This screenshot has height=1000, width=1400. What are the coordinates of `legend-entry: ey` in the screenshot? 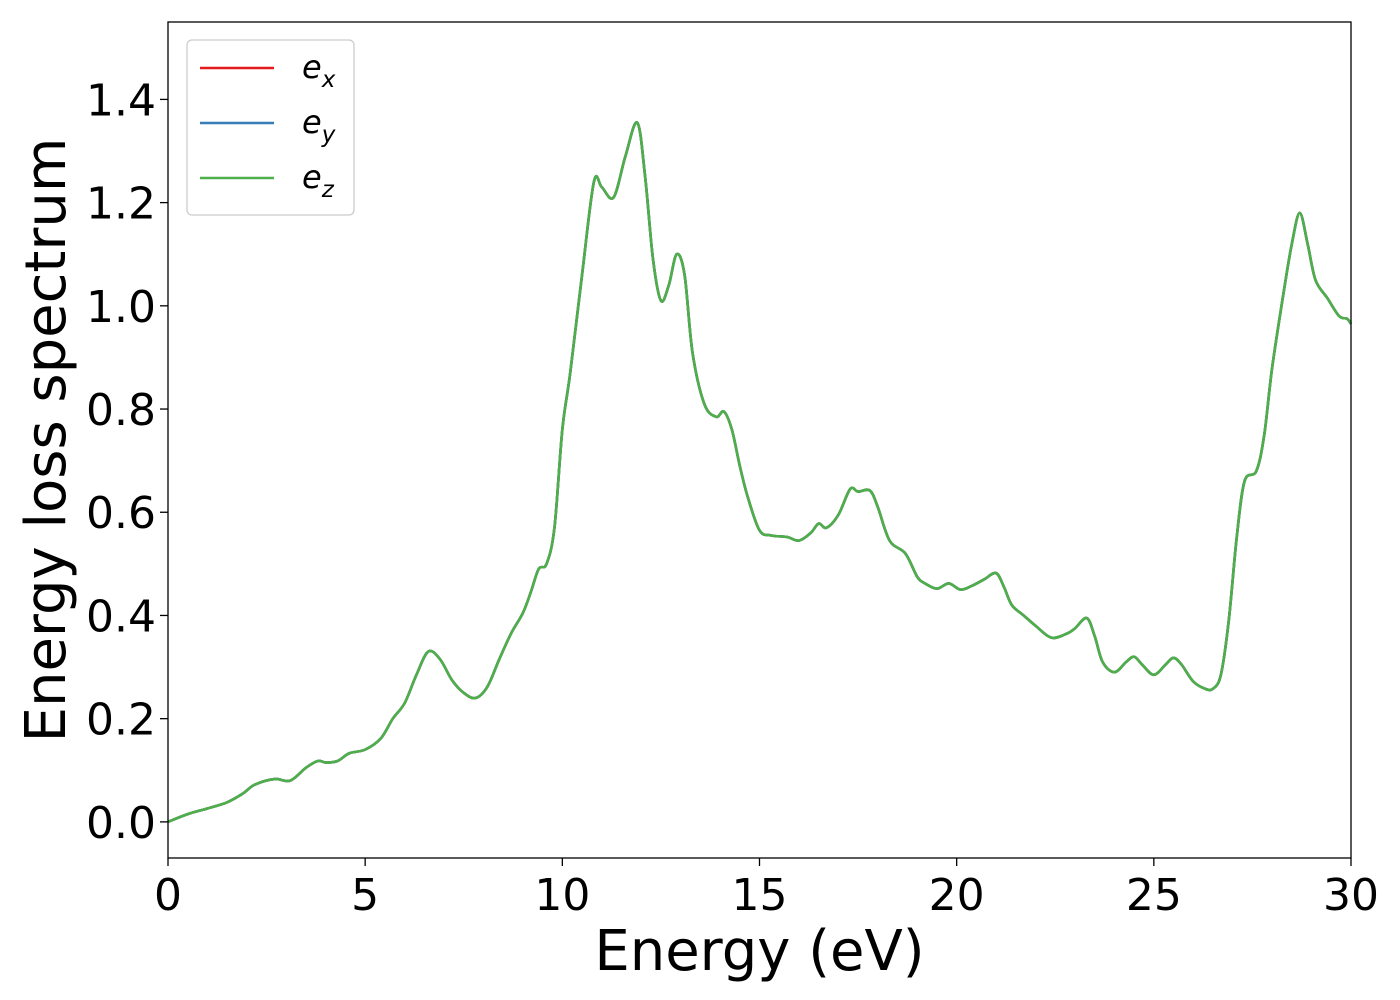 It's located at (268, 125).